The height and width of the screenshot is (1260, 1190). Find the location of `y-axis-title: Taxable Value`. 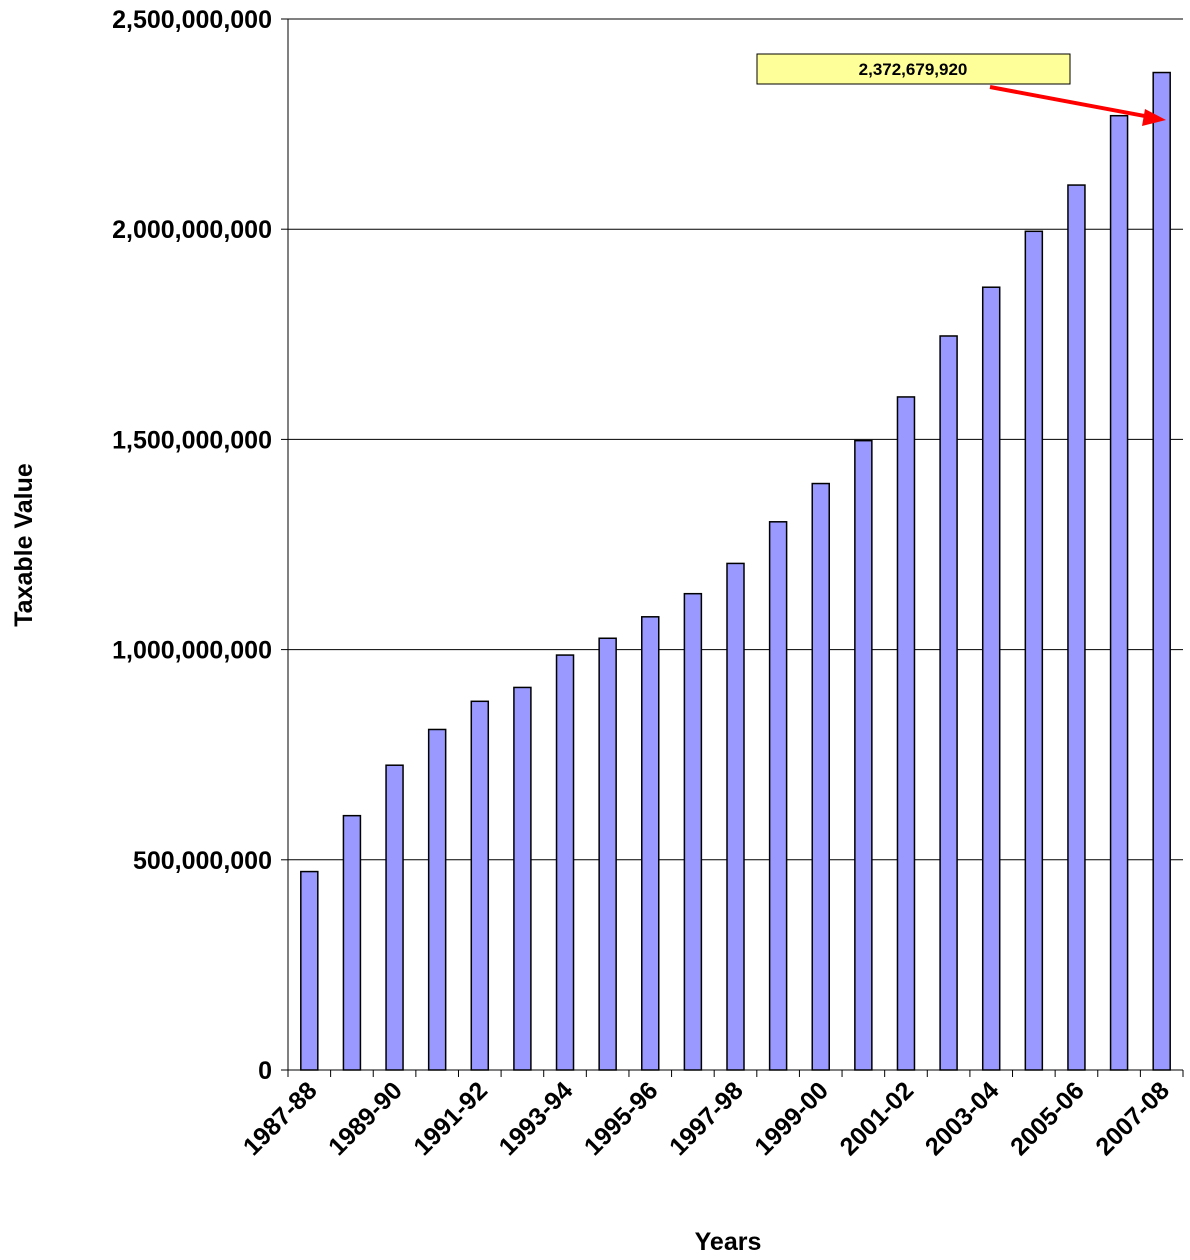

y-axis-title: Taxable Value is located at coordinates (24, 545).